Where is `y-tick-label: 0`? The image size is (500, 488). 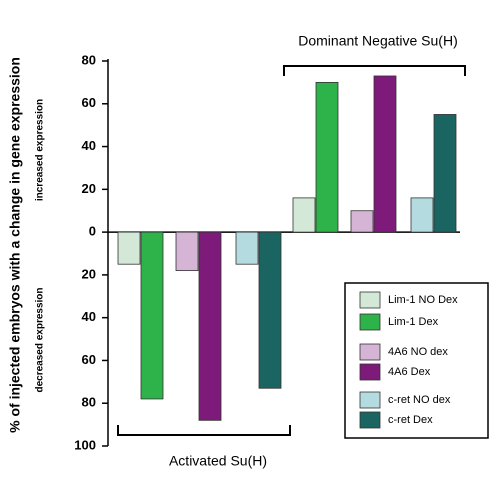 y-tick-label: 0 is located at coordinates (92, 231).